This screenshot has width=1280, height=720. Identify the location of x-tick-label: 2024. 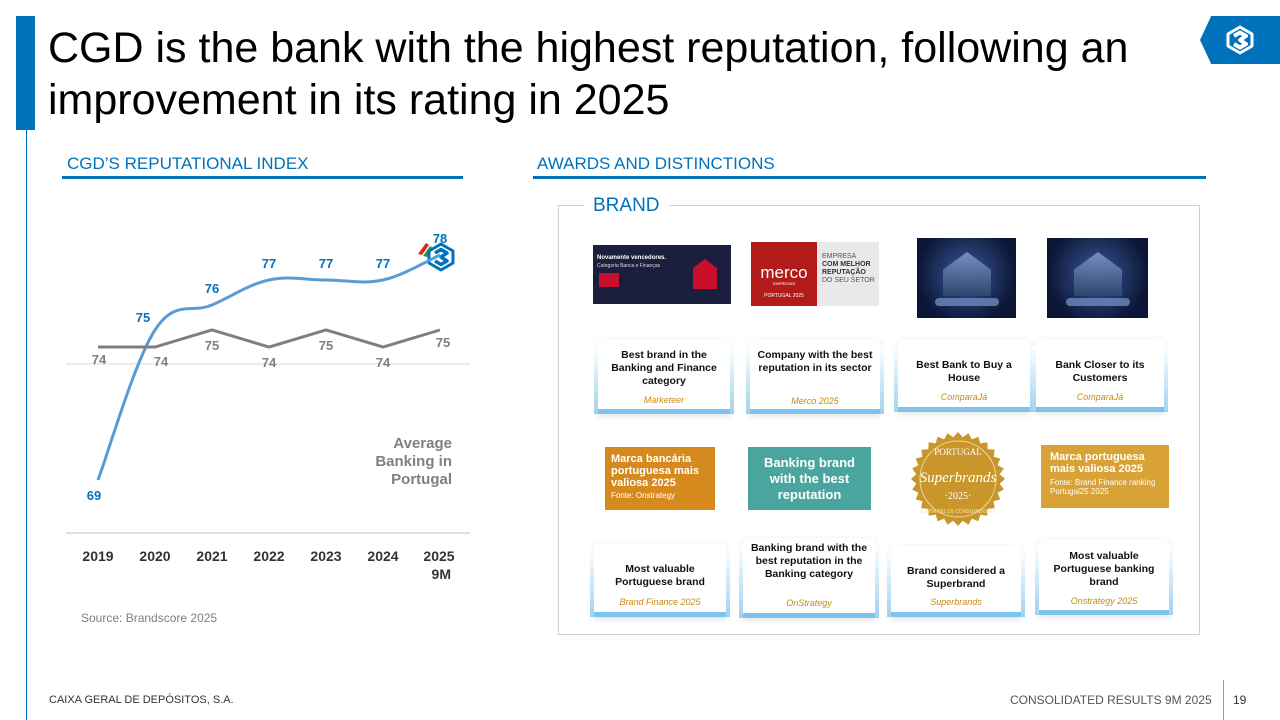
(382, 556).